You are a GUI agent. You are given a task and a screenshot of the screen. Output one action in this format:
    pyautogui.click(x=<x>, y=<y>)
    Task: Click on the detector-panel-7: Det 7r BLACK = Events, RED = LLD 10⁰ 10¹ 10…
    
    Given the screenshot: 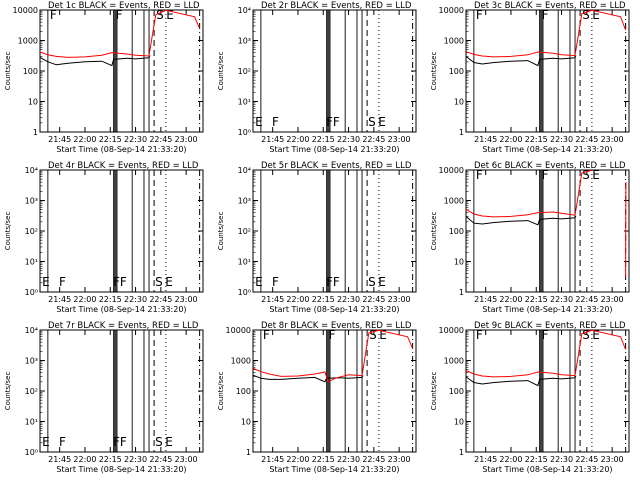 What is the action you would take?
    pyautogui.click(x=104, y=397)
    